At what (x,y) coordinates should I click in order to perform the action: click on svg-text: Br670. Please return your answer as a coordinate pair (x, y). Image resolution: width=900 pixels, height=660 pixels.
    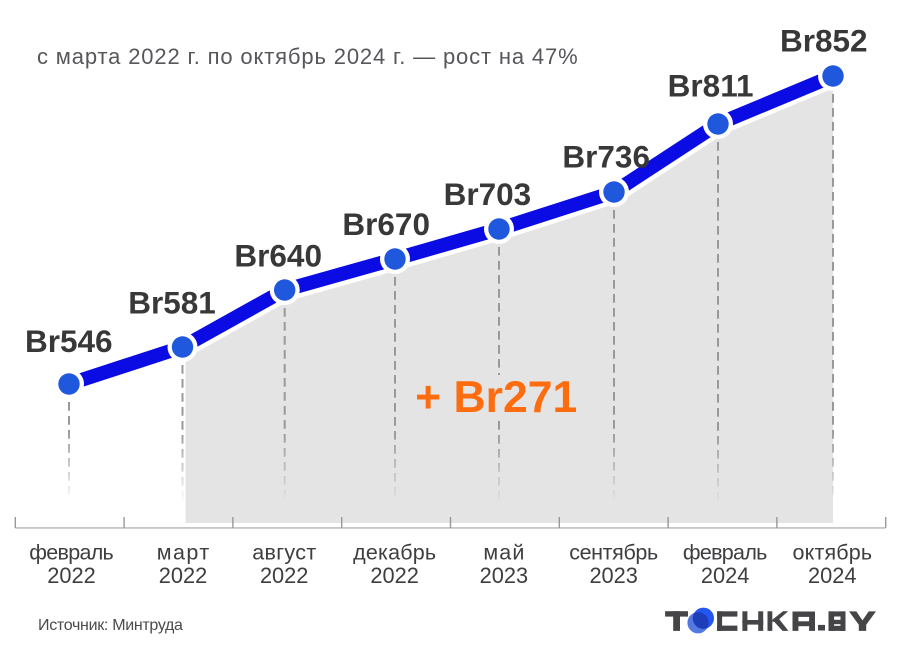
    Looking at the image, I should click on (386, 224).